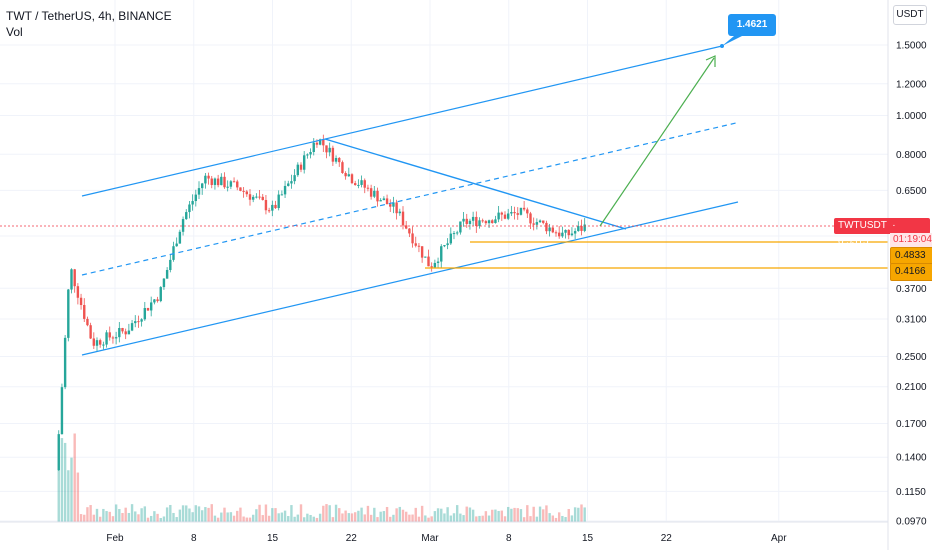 Image resolution: width=932 pixels, height=550 pixels. I want to click on currency-unit-button: USDT, so click(910, 15).